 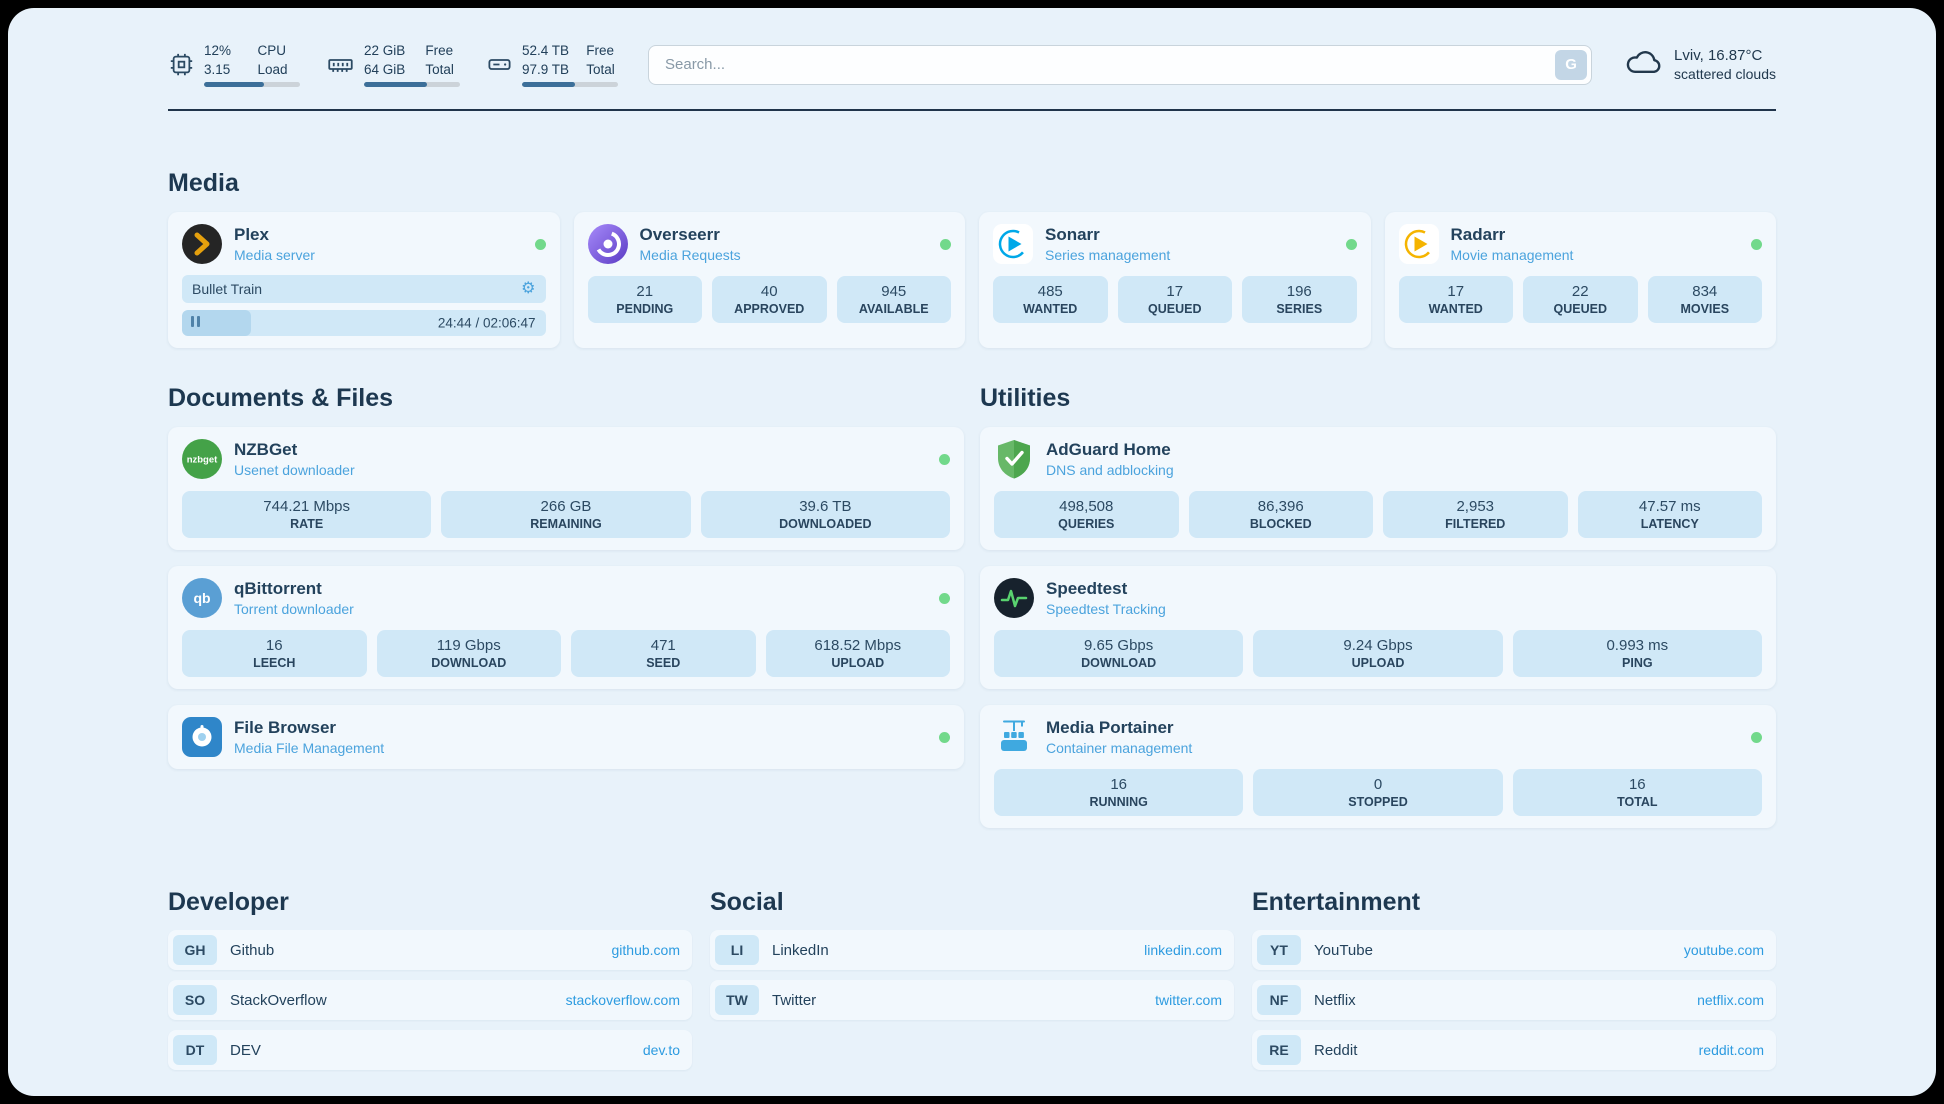 I want to click on app-subtitle: Media server, so click(x=274, y=255).